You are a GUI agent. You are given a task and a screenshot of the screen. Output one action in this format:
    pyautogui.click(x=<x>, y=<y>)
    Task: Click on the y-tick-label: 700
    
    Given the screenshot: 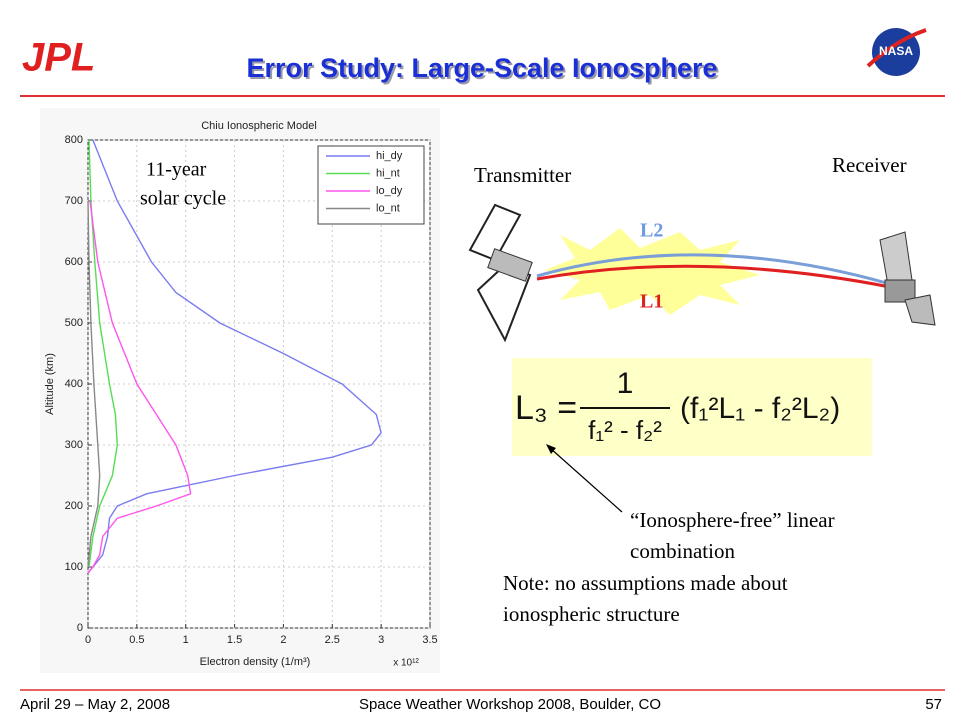 What is the action you would take?
    pyautogui.click(x=74, y=201)
    